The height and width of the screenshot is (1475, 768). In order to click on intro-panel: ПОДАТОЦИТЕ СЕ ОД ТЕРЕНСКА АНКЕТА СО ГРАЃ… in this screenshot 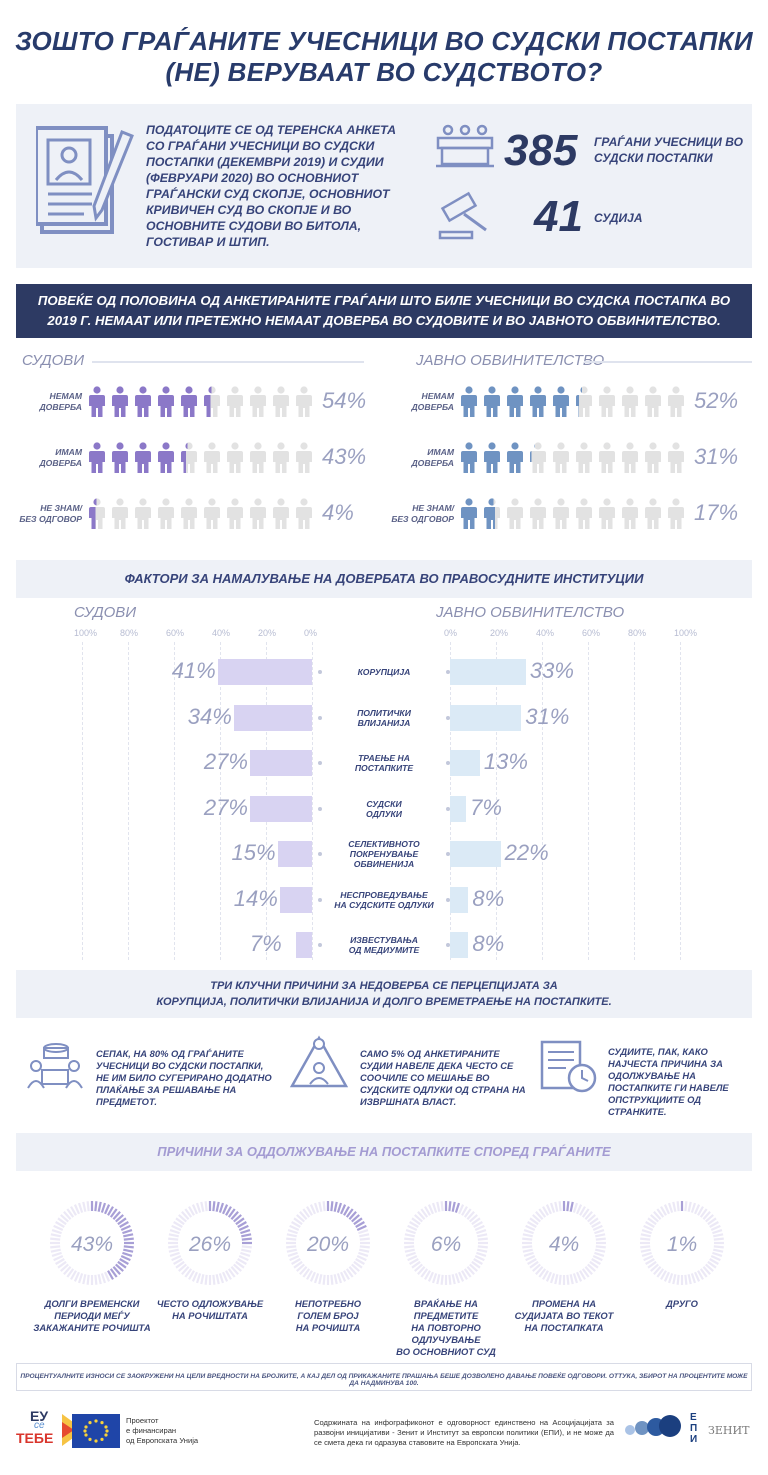, I will do `click(384, 186)`.